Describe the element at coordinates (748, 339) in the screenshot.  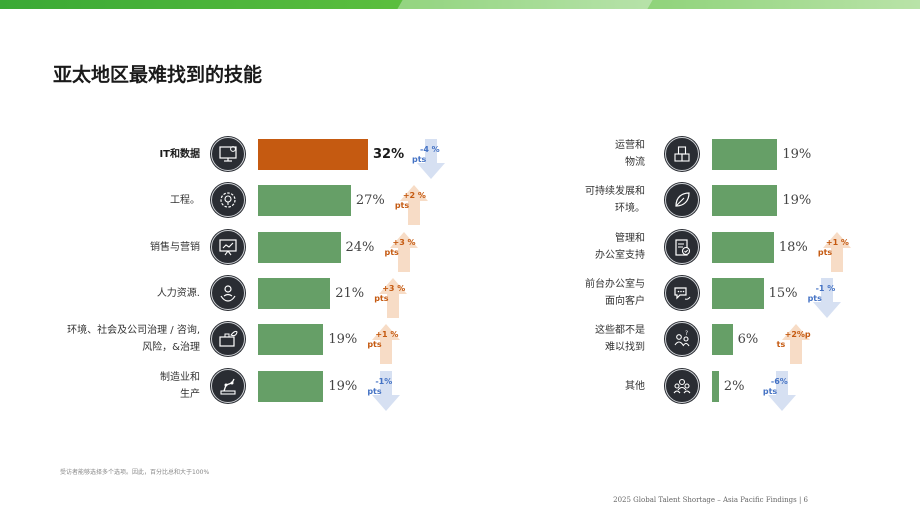
I see `right-bar-4-value-label: 6%` at that location.